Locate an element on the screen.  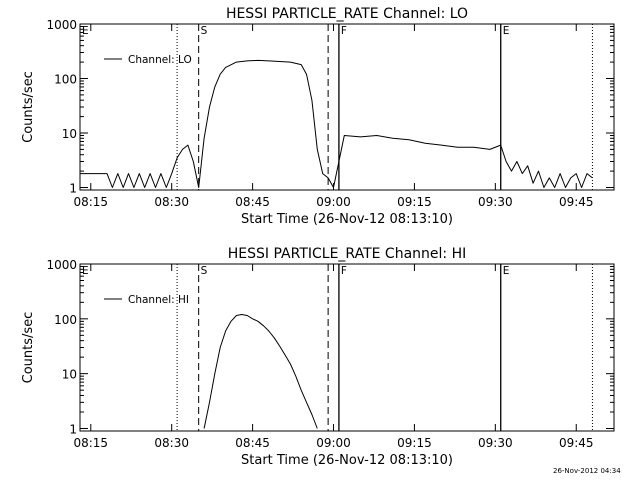
panel2-y-tick-label: 100 is located at coordinates (65, 320).